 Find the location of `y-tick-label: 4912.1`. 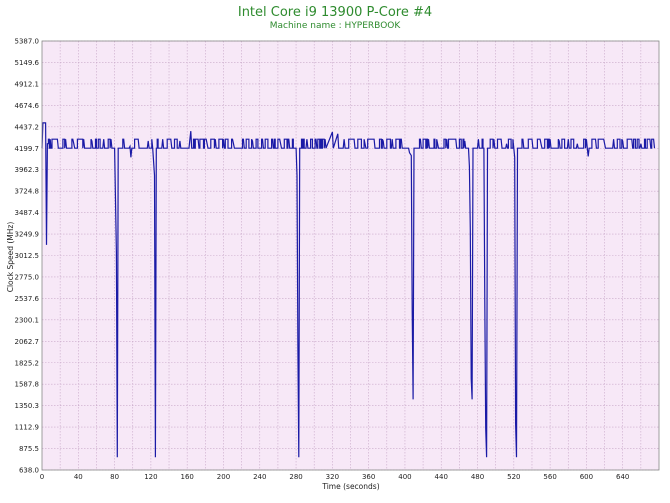

y-tick-label: 4912.1 is located at coordinates (27, 84).